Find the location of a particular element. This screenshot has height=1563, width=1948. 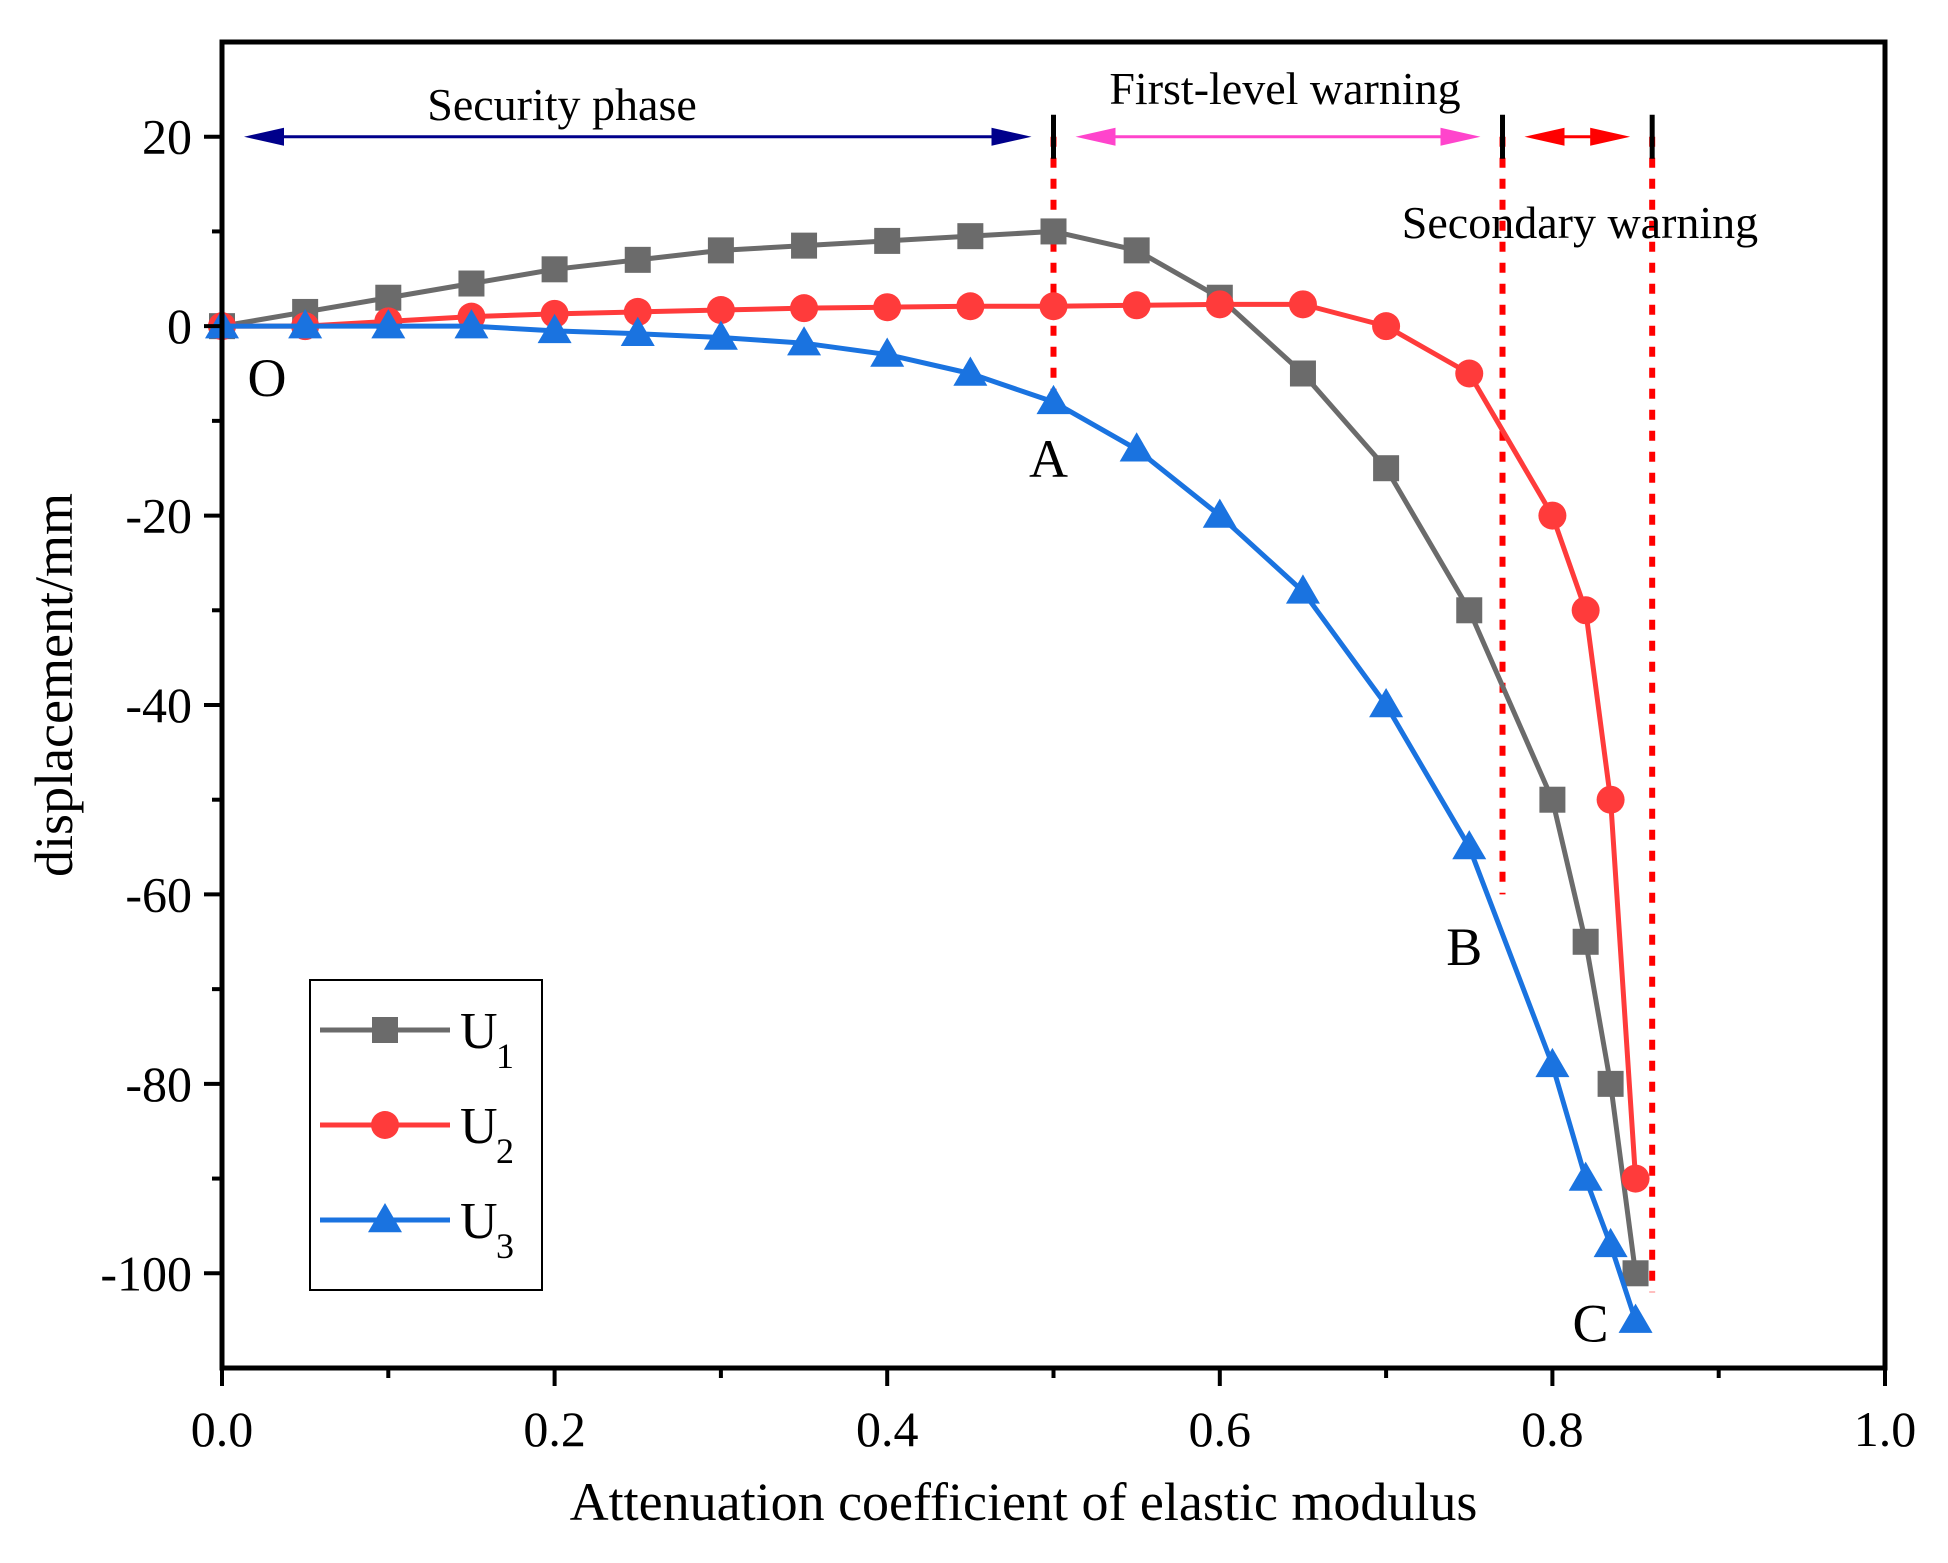

y-tick-label: -80 is located at coordinates (158, 1084).